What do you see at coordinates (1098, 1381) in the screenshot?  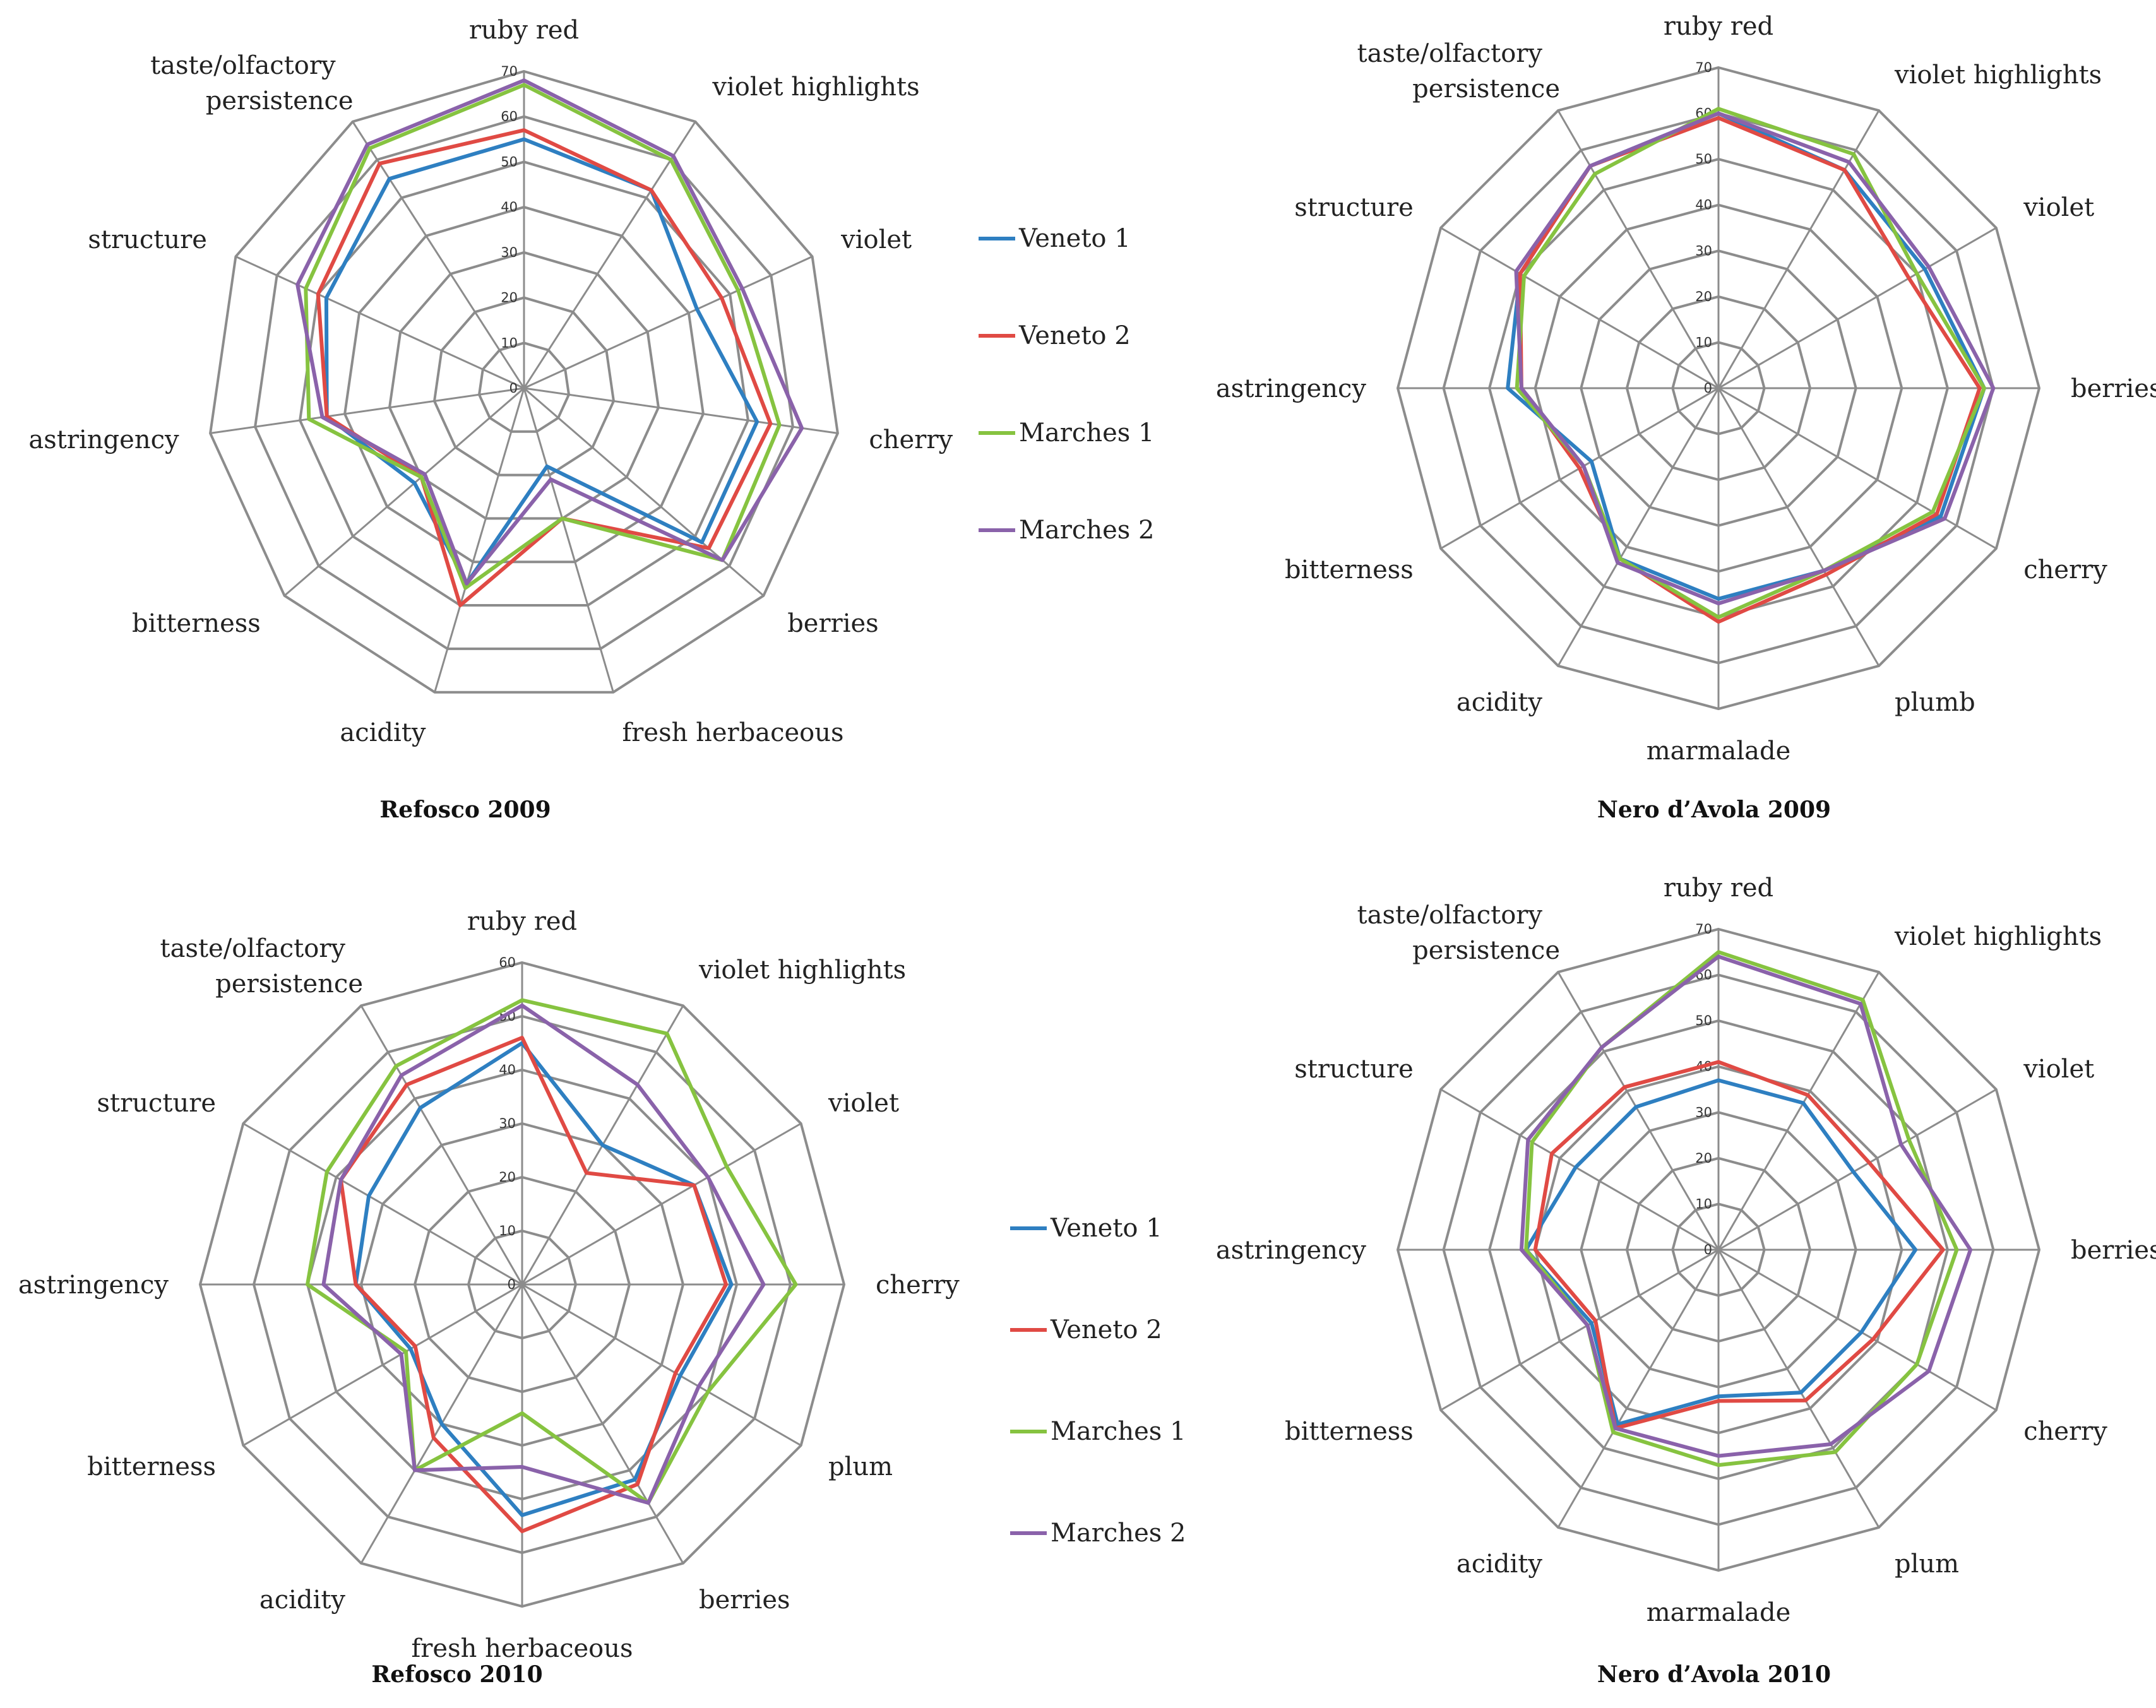 I see `legend: Veneto 1 Veneto 2 Marches 1 Marches 2` at bounding box center [1098, 1381].